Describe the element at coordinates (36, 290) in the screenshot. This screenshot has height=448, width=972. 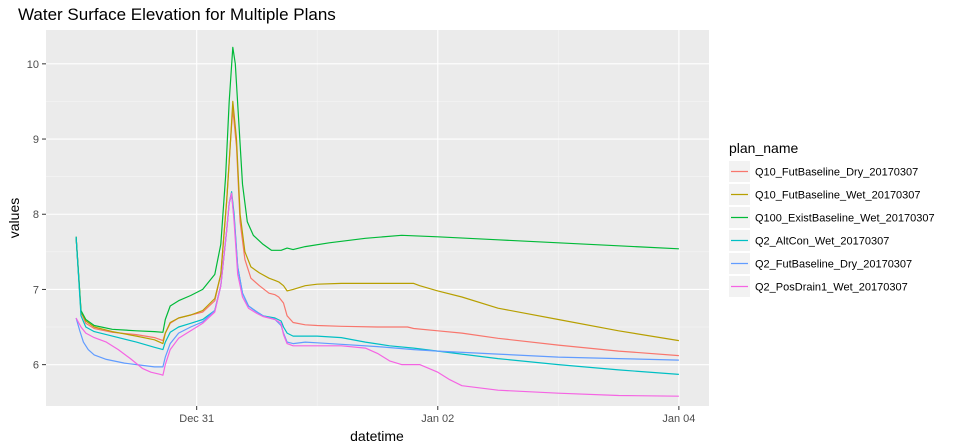
I see `y-tick-label: 7` at that location.